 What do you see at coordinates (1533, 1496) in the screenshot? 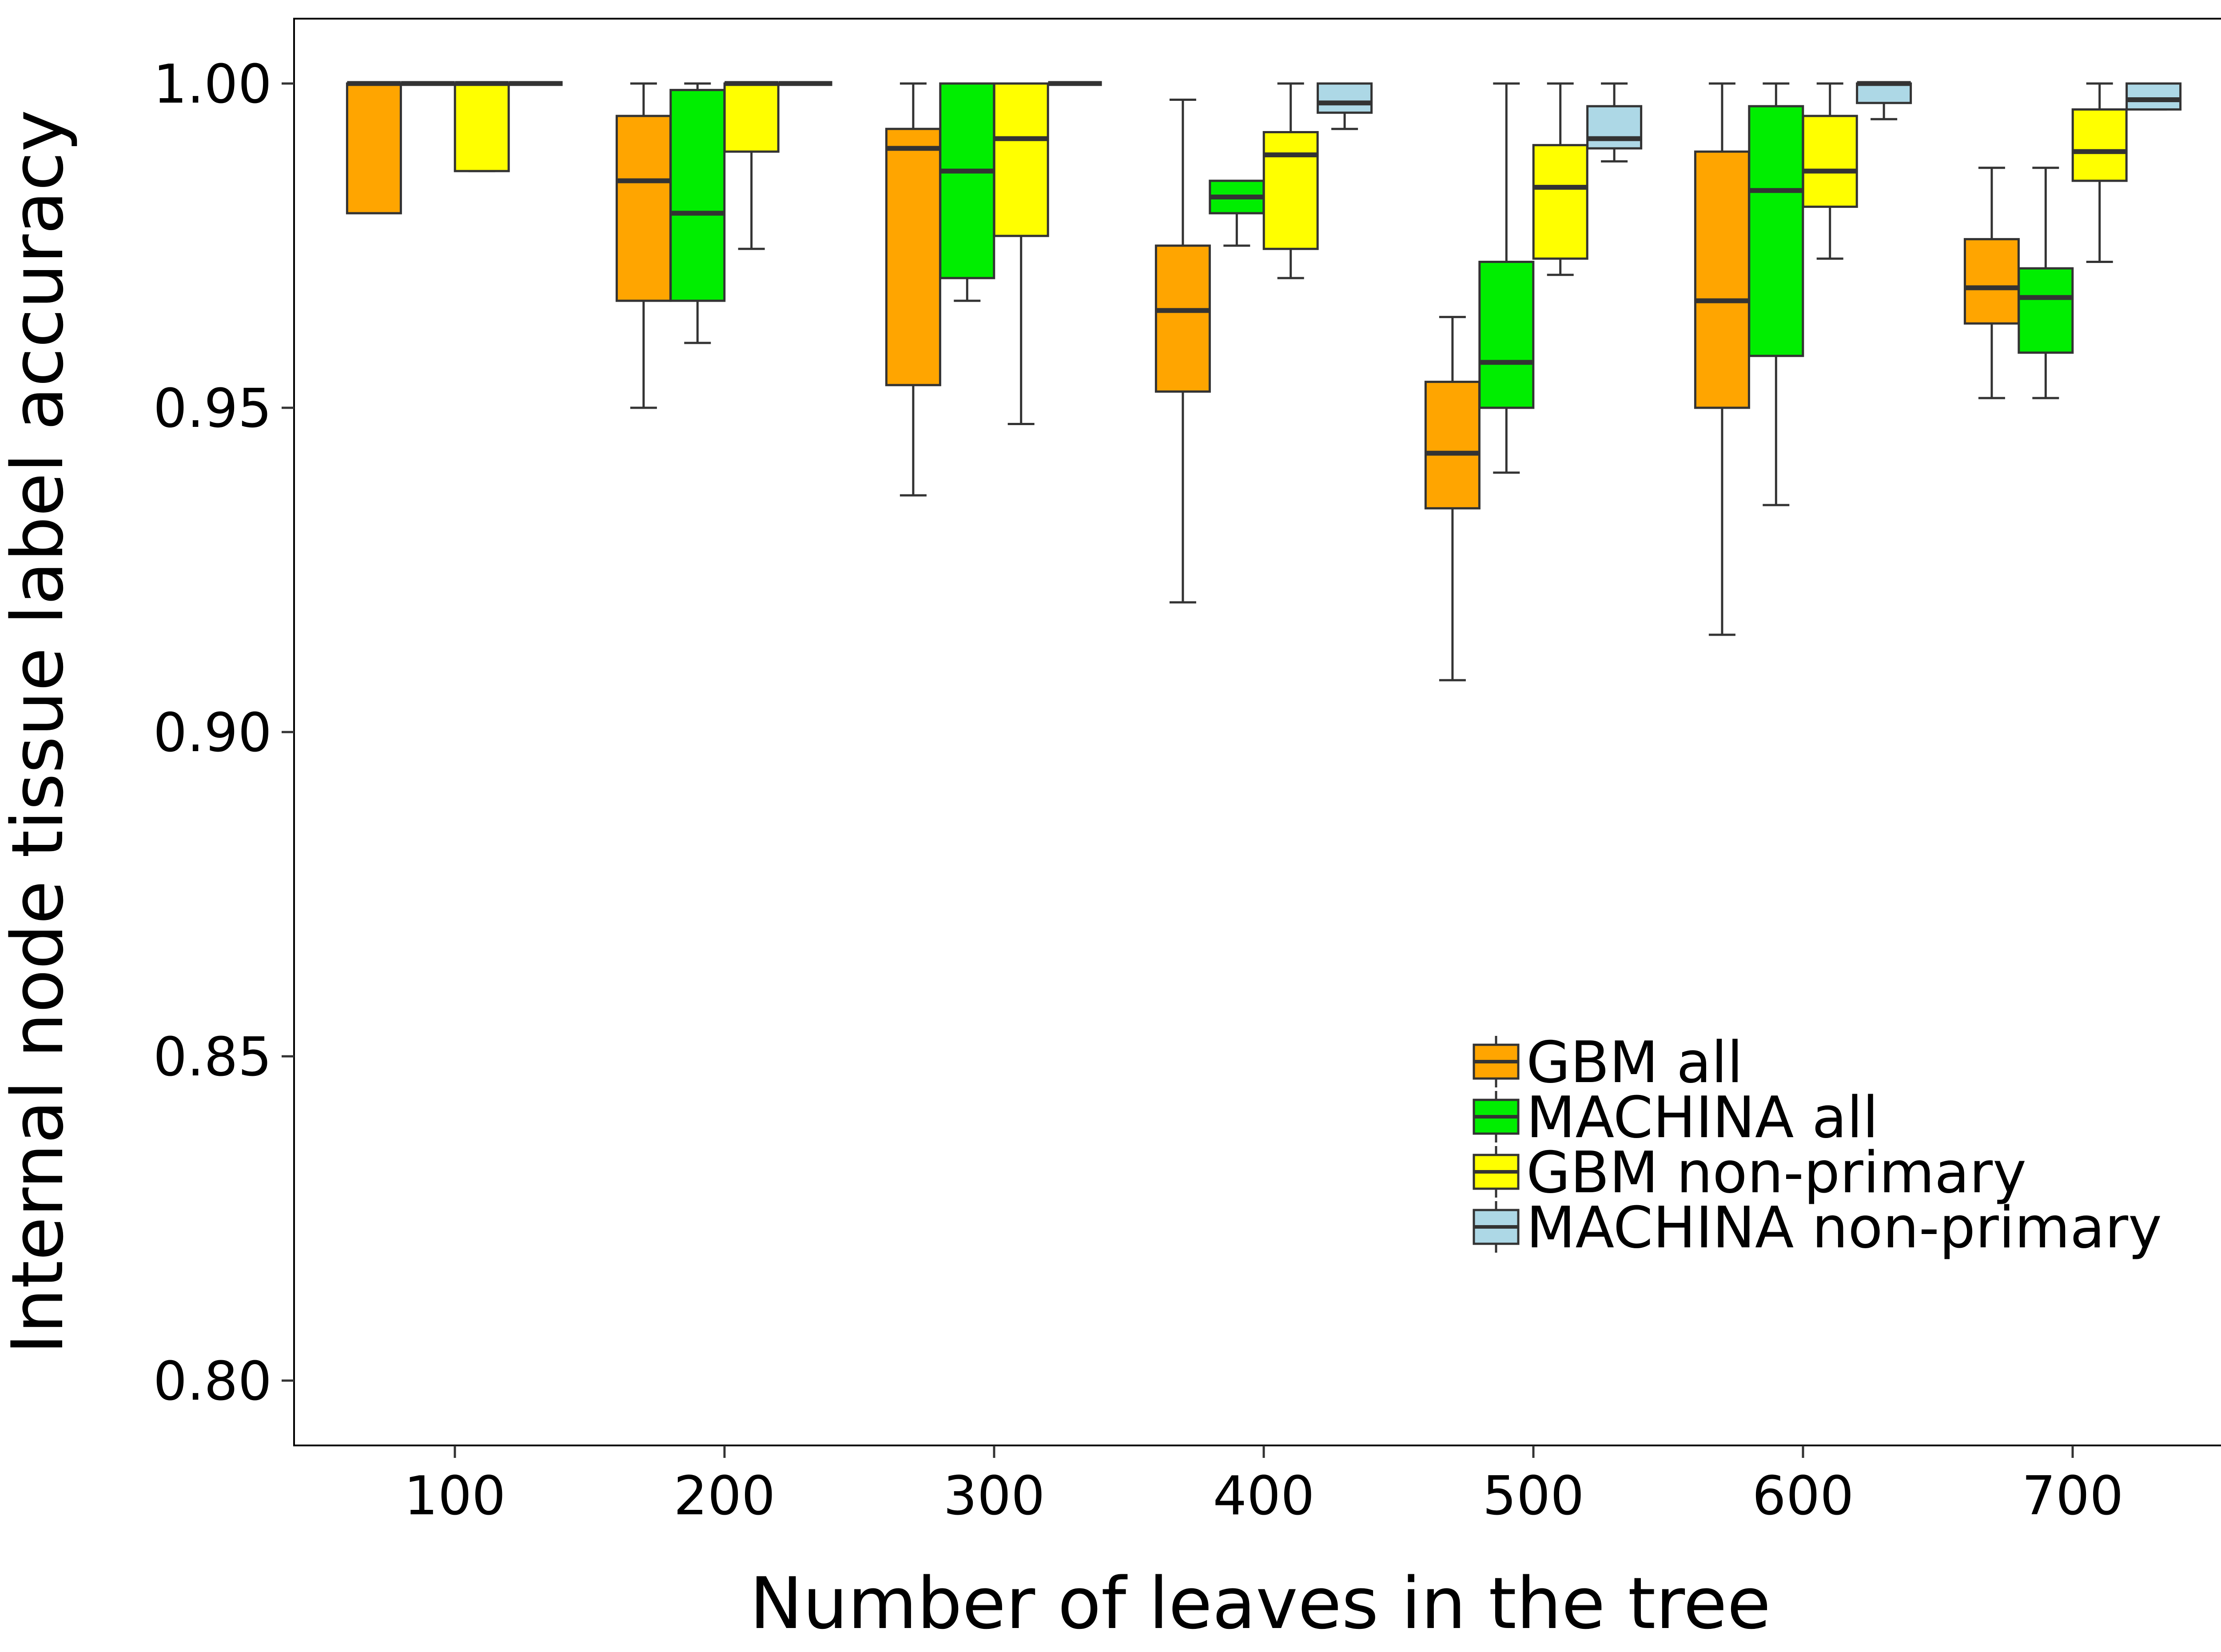
I see `x-tick-label: 500` at bounding box center [1533, 1496].